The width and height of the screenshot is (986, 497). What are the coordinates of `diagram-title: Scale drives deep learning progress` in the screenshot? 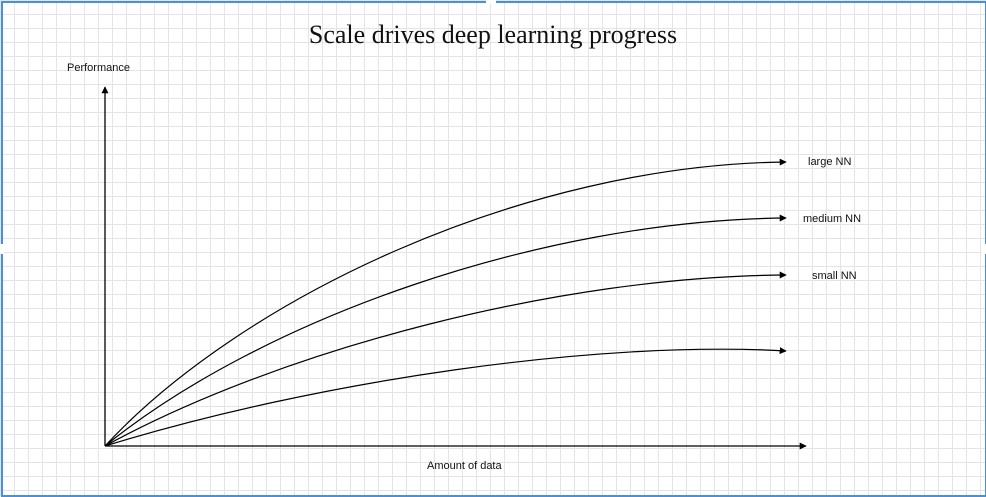 It's located at (493, 34).